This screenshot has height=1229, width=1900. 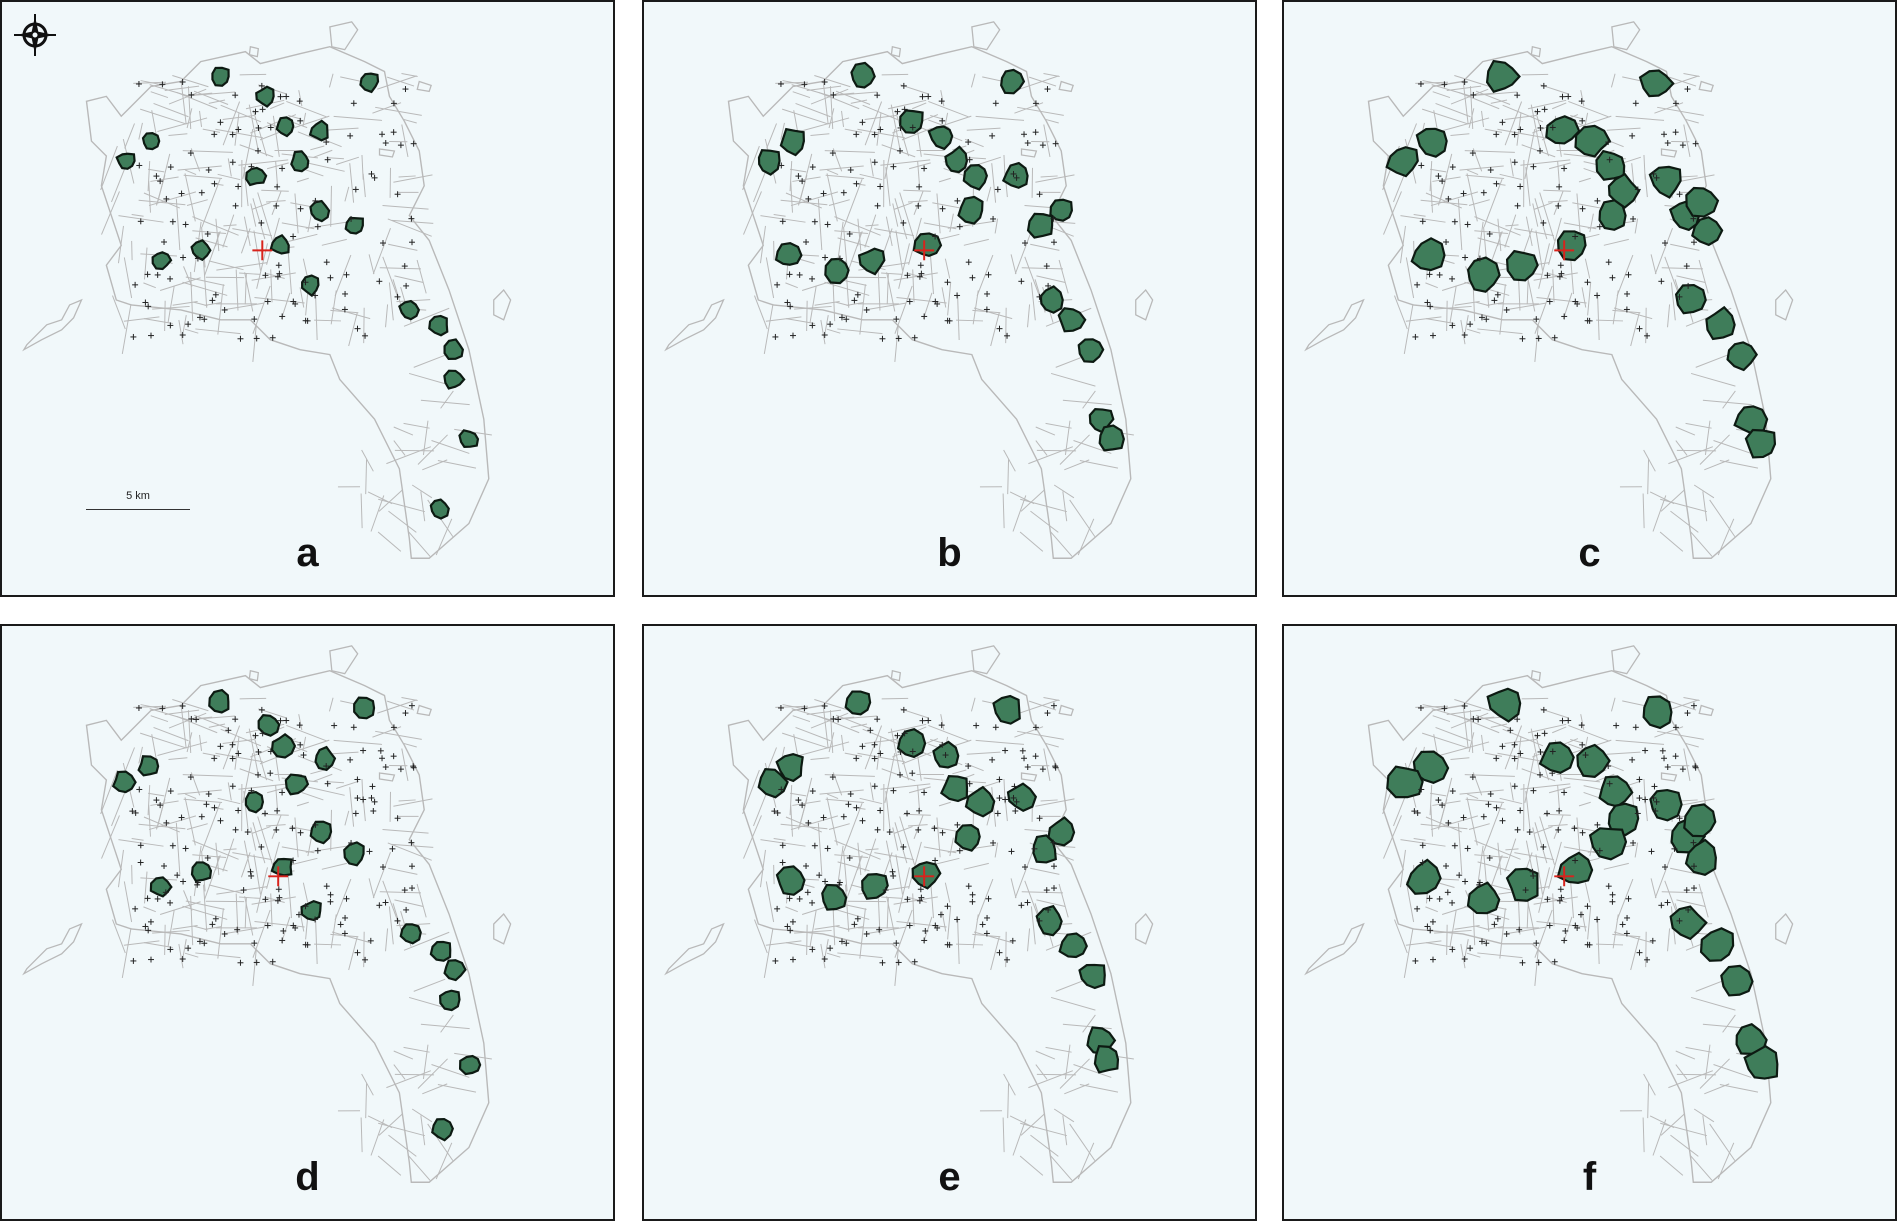 I want to click on panel-label: a, so click(x=307, y=553).